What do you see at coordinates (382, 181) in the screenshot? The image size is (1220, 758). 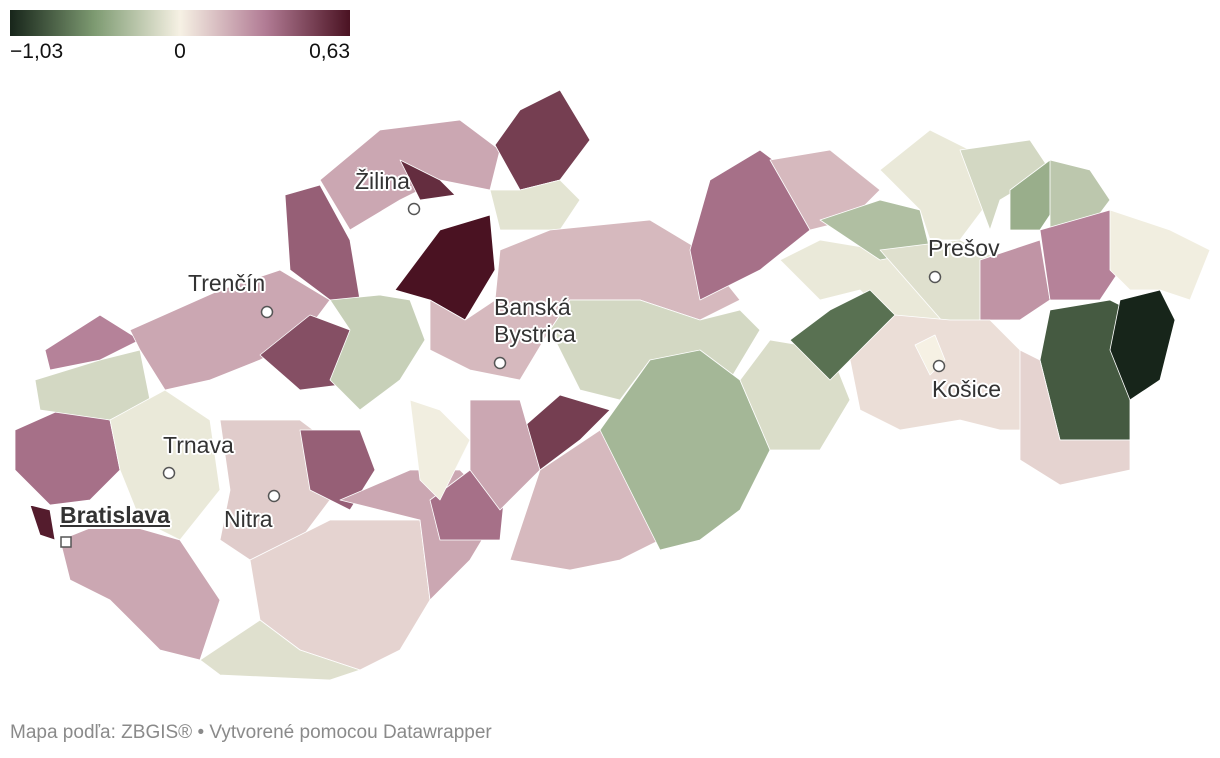 I see `city-label: Žilina` at bounding box center [382, 181].